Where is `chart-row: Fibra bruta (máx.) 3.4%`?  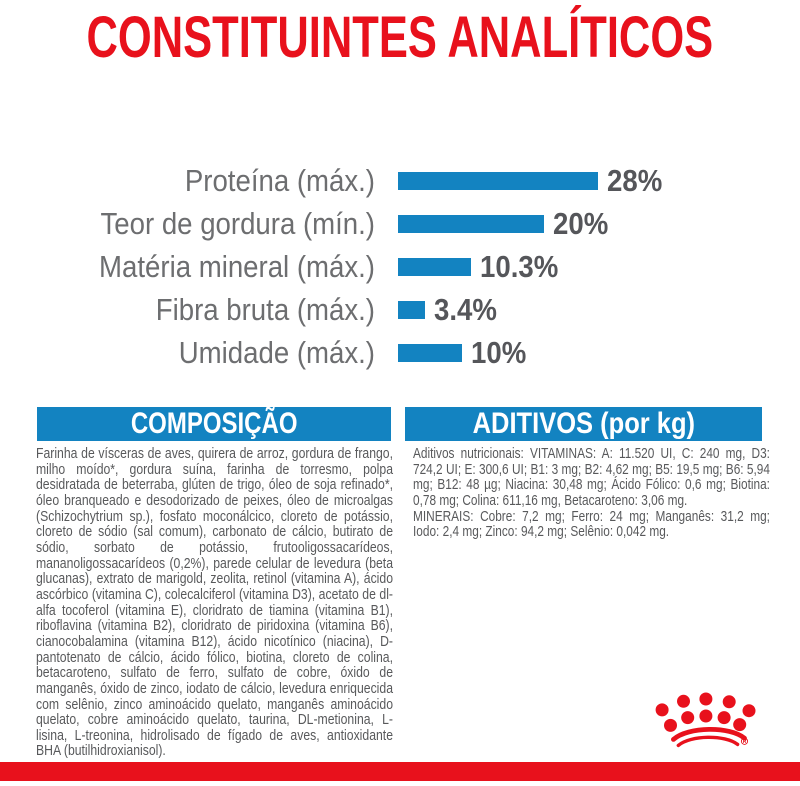 chart-row: Fibra bruta (máx.) 3.4% is located at coordinates (400, 309).